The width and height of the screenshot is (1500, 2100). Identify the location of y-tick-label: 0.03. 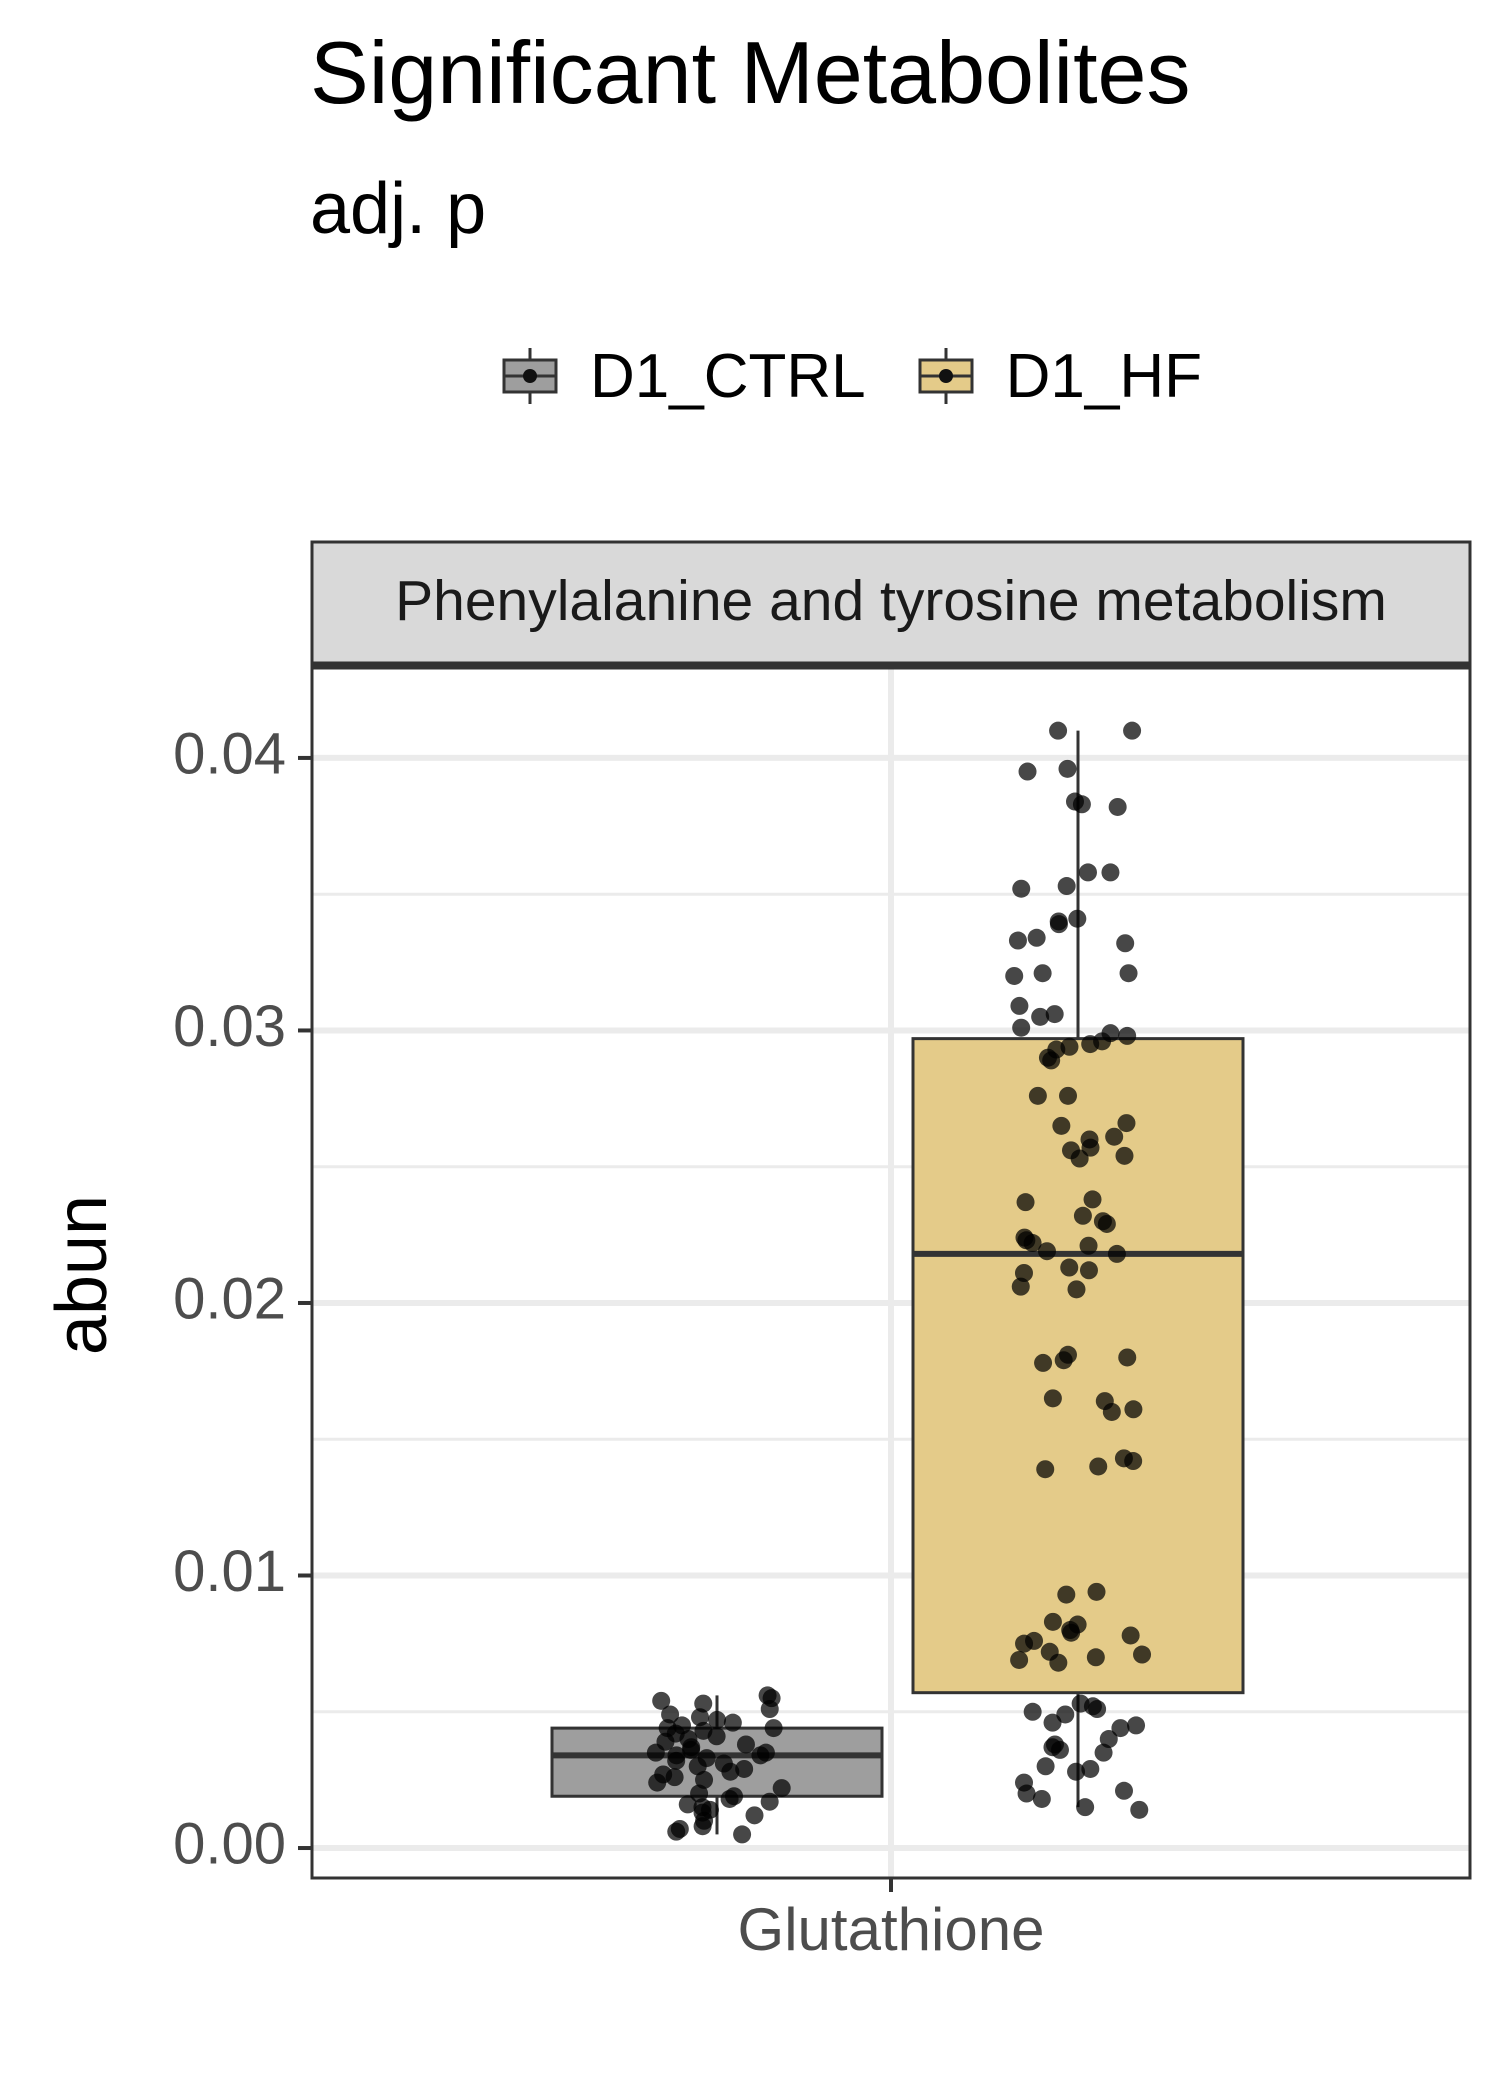
(229, 1026).